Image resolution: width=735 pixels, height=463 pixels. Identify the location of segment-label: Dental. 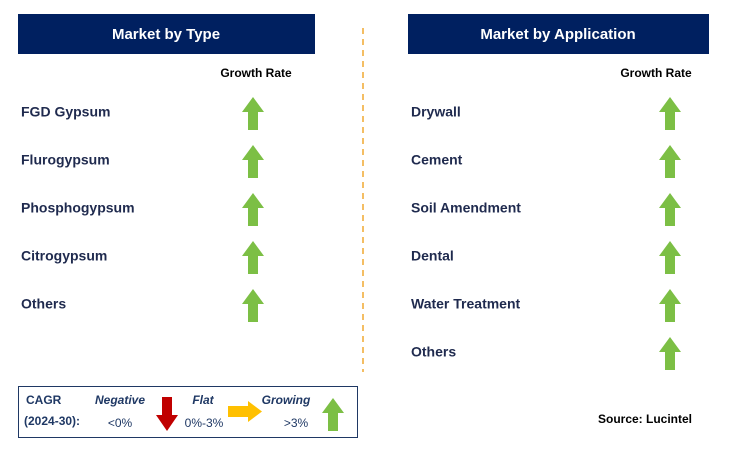
(432, 256).